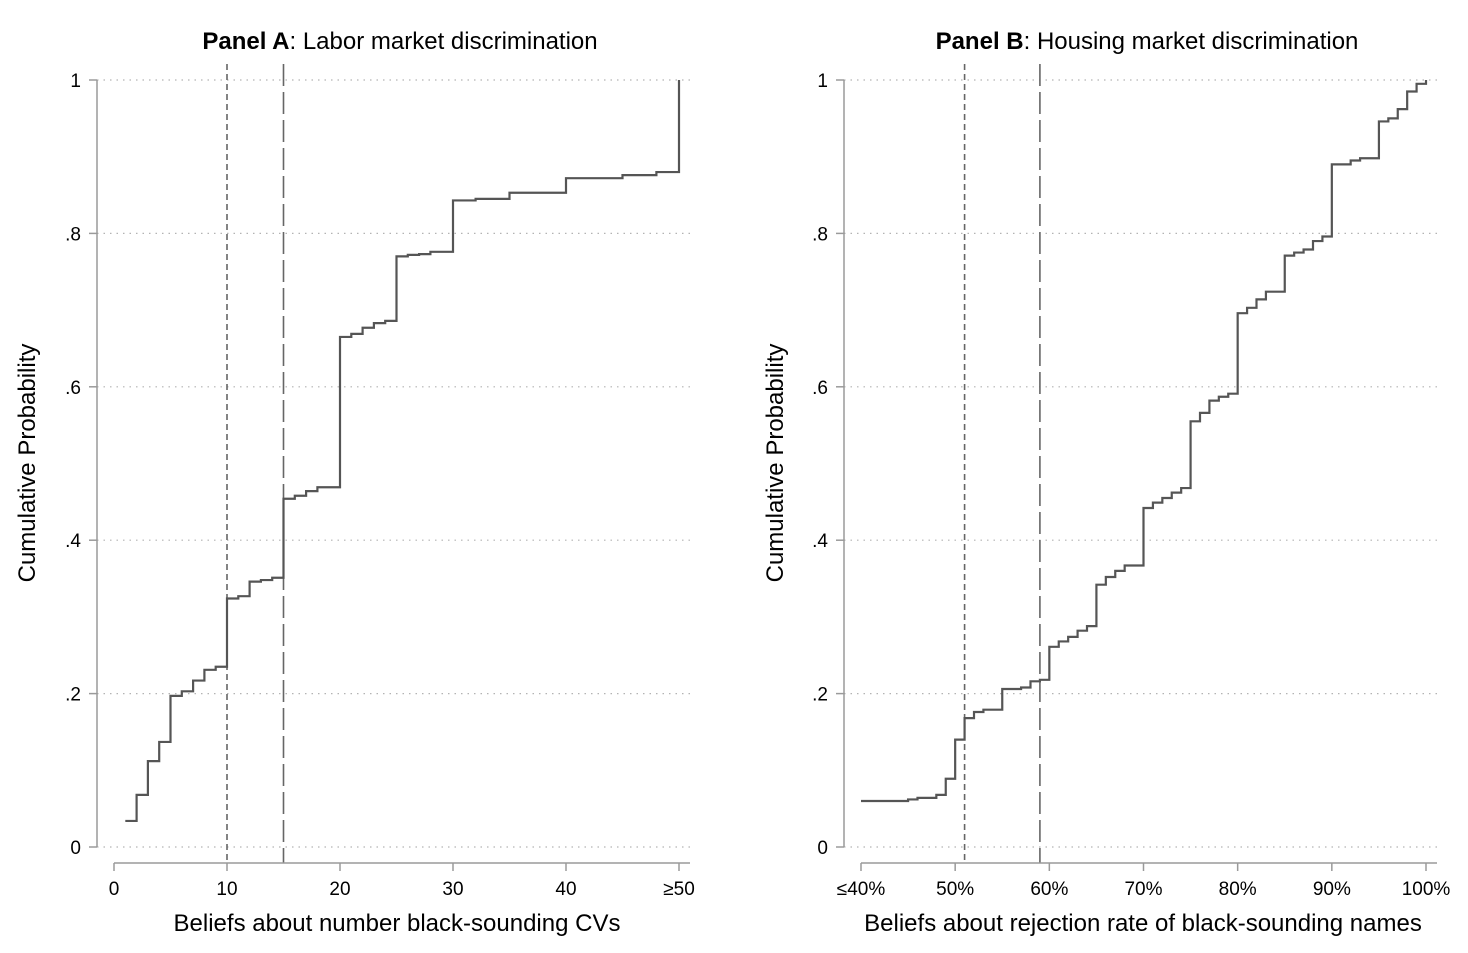  I want to click on panel-a-x-tick-label: 40, so click(565, 889).